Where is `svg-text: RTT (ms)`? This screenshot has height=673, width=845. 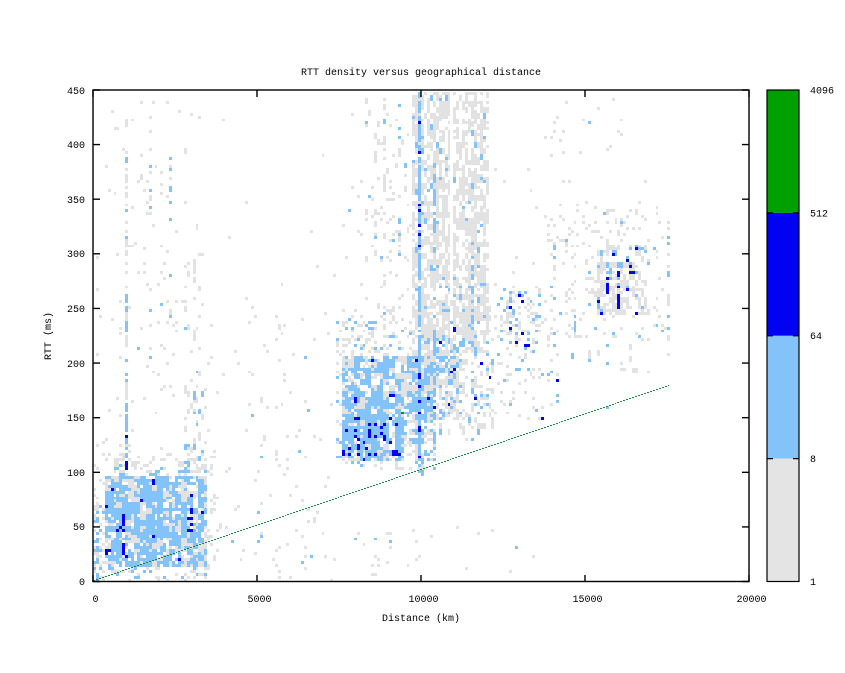
svg-text: RTT (ms) is located at coordinates (49, 336).